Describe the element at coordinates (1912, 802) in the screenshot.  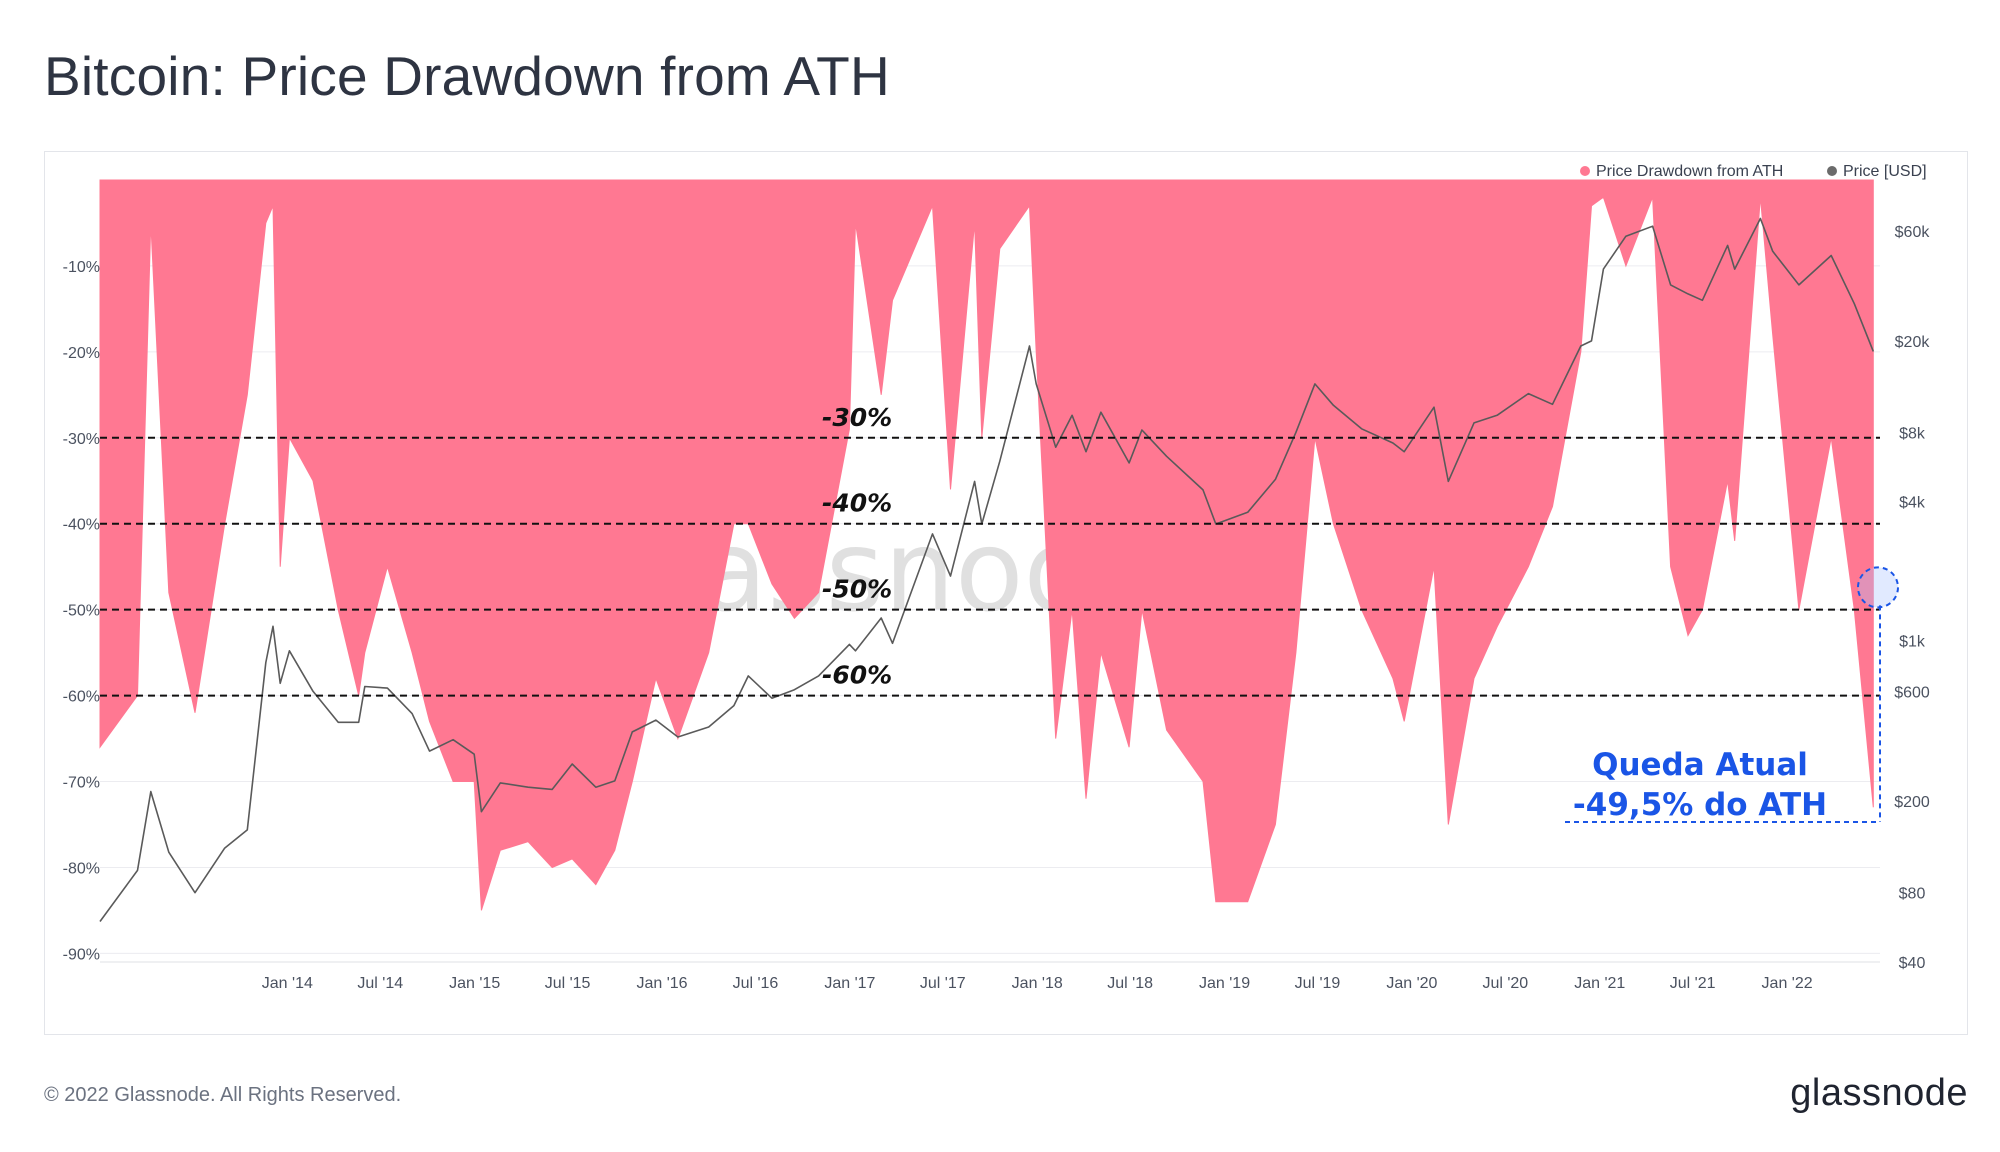
I see `y-right-tick-label: $200` at that location.